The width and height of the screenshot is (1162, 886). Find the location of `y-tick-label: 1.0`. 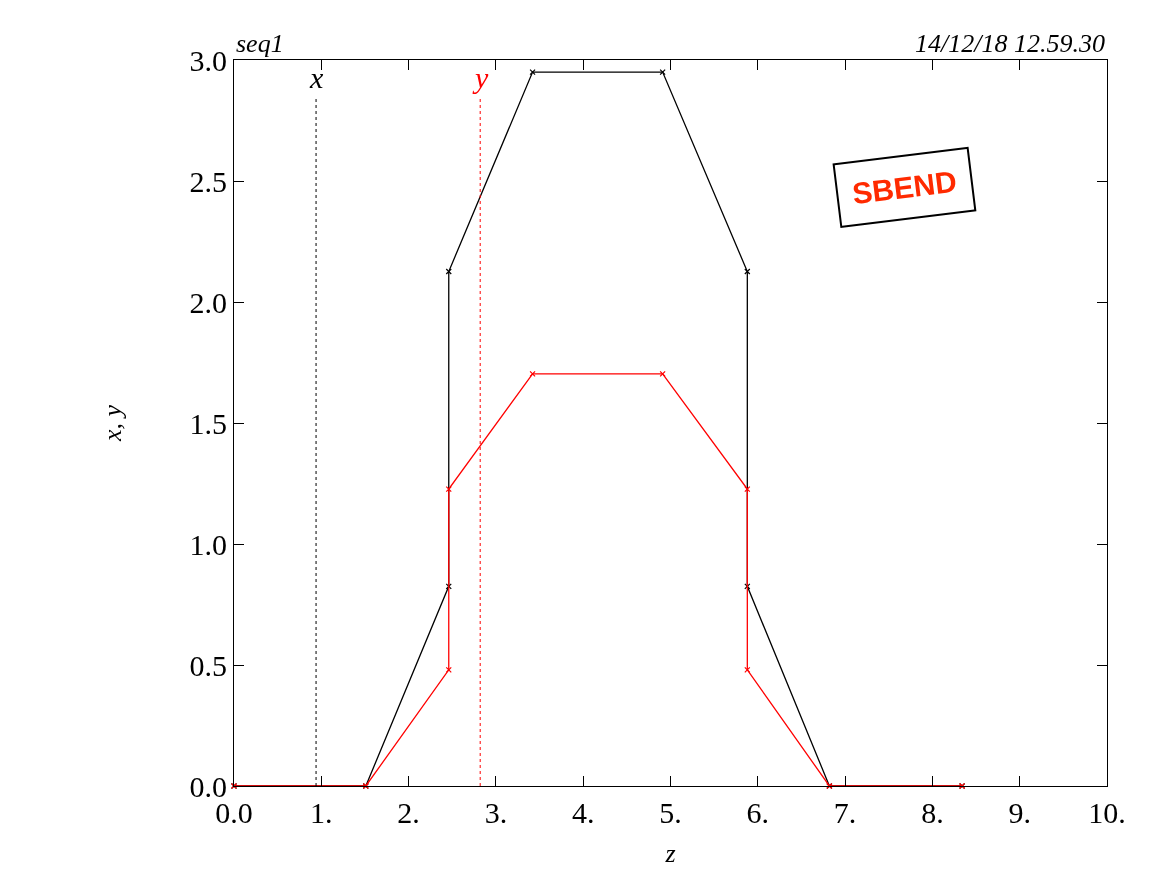

y-tick-label: 1.0 is located at coordinates (208, 544).